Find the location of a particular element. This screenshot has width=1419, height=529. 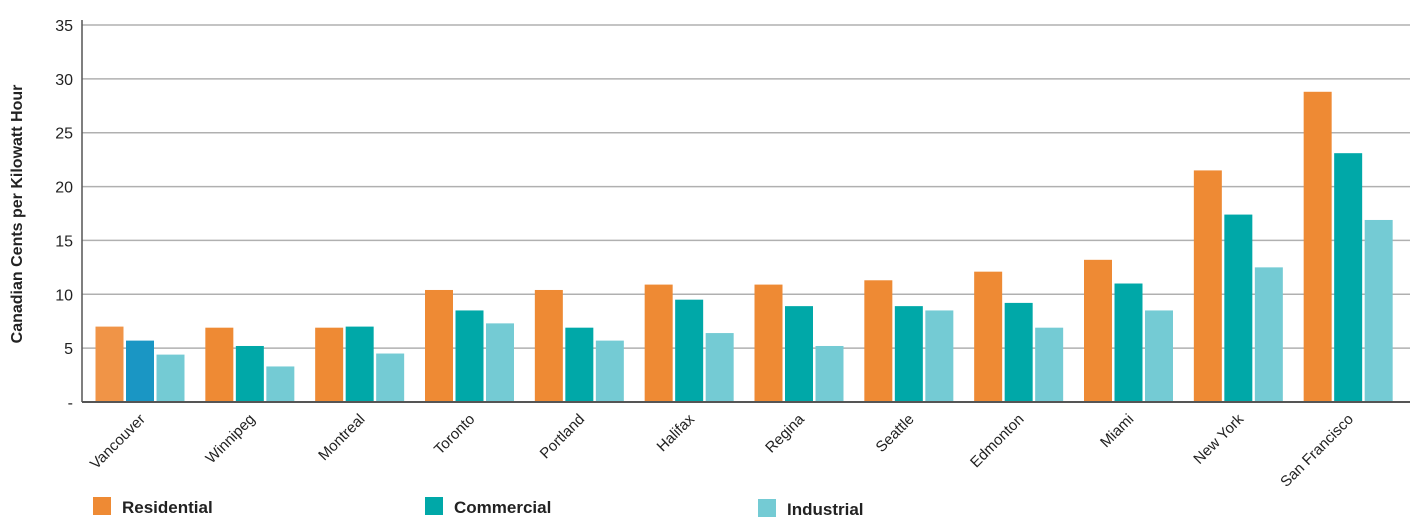

bar-industrial-portland is located at coordinates (609, 371).